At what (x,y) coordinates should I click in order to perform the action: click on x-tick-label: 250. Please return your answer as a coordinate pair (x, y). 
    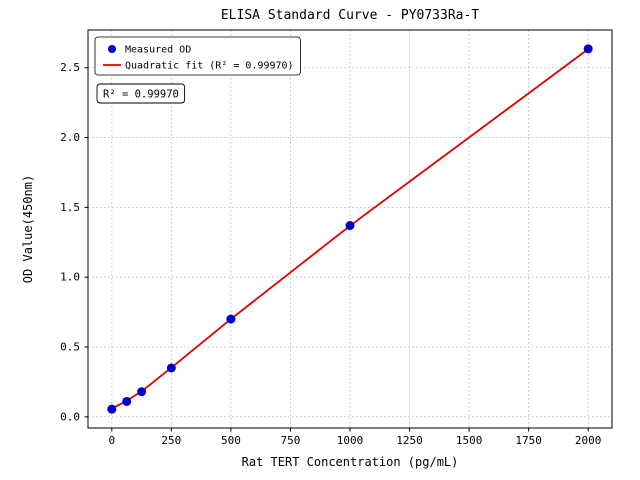
    Looking at the image, I should click on (171, 440).